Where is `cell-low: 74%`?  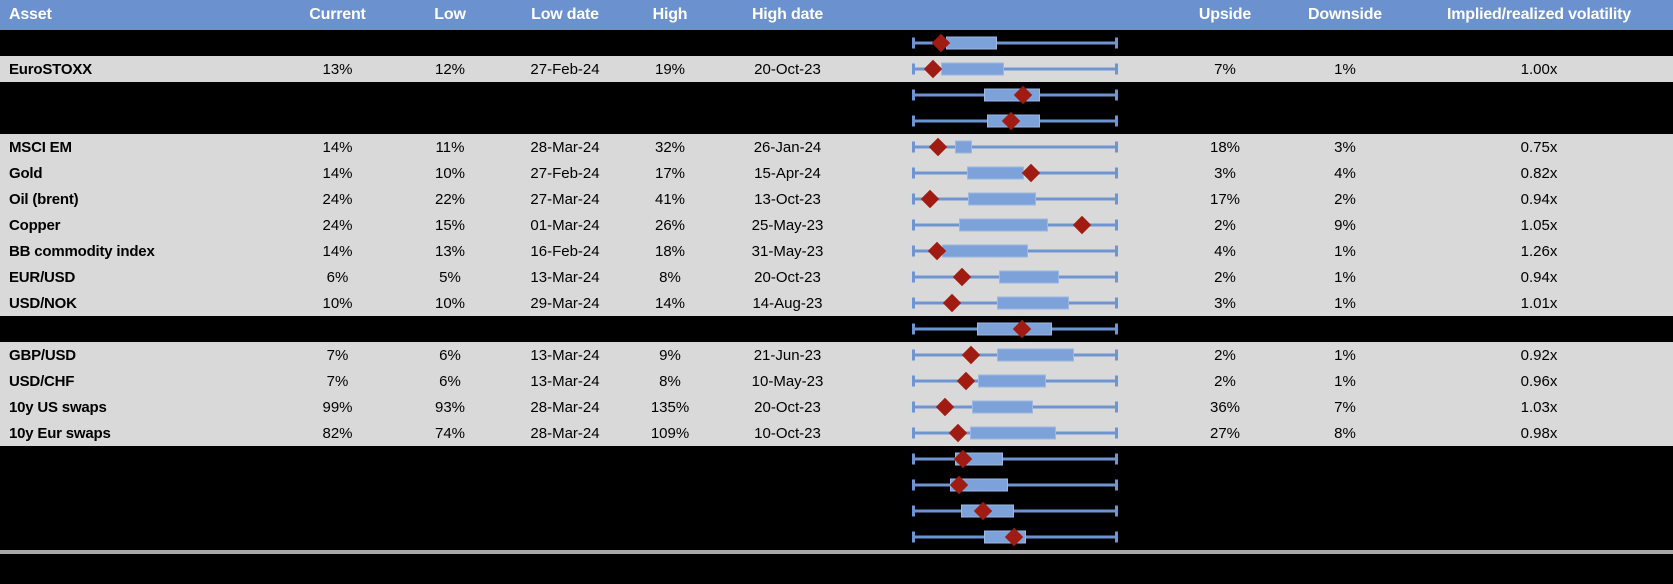
cell-low: 74% is located at coordinates (450, 433).